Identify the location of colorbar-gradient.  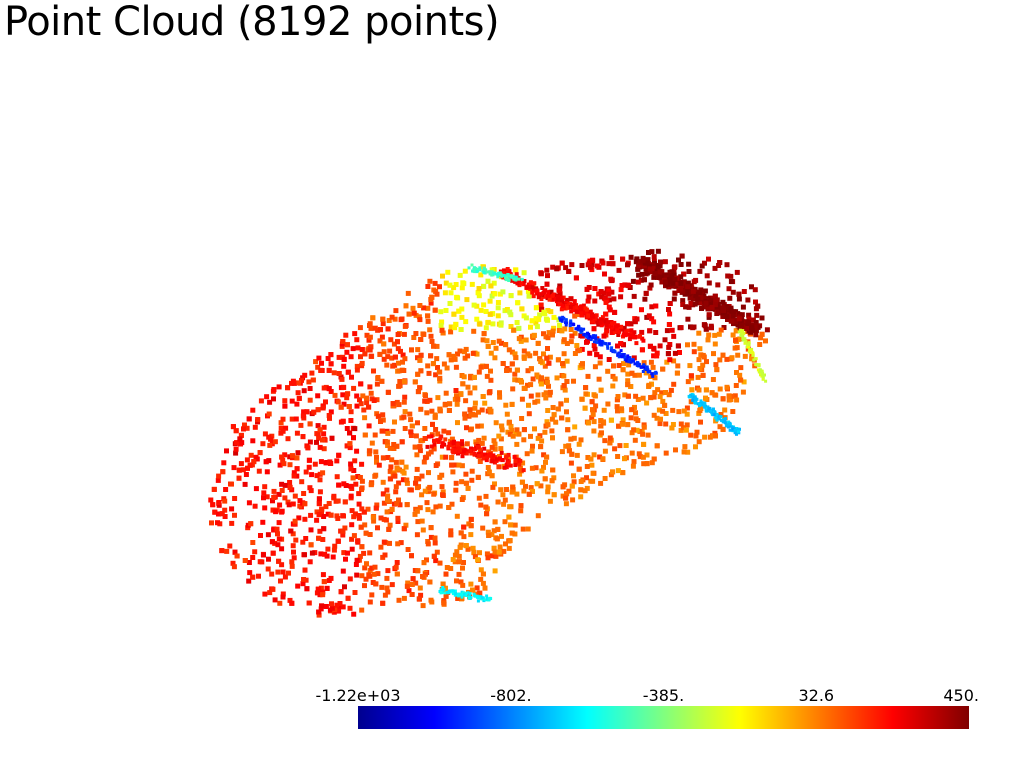
(663, 717).